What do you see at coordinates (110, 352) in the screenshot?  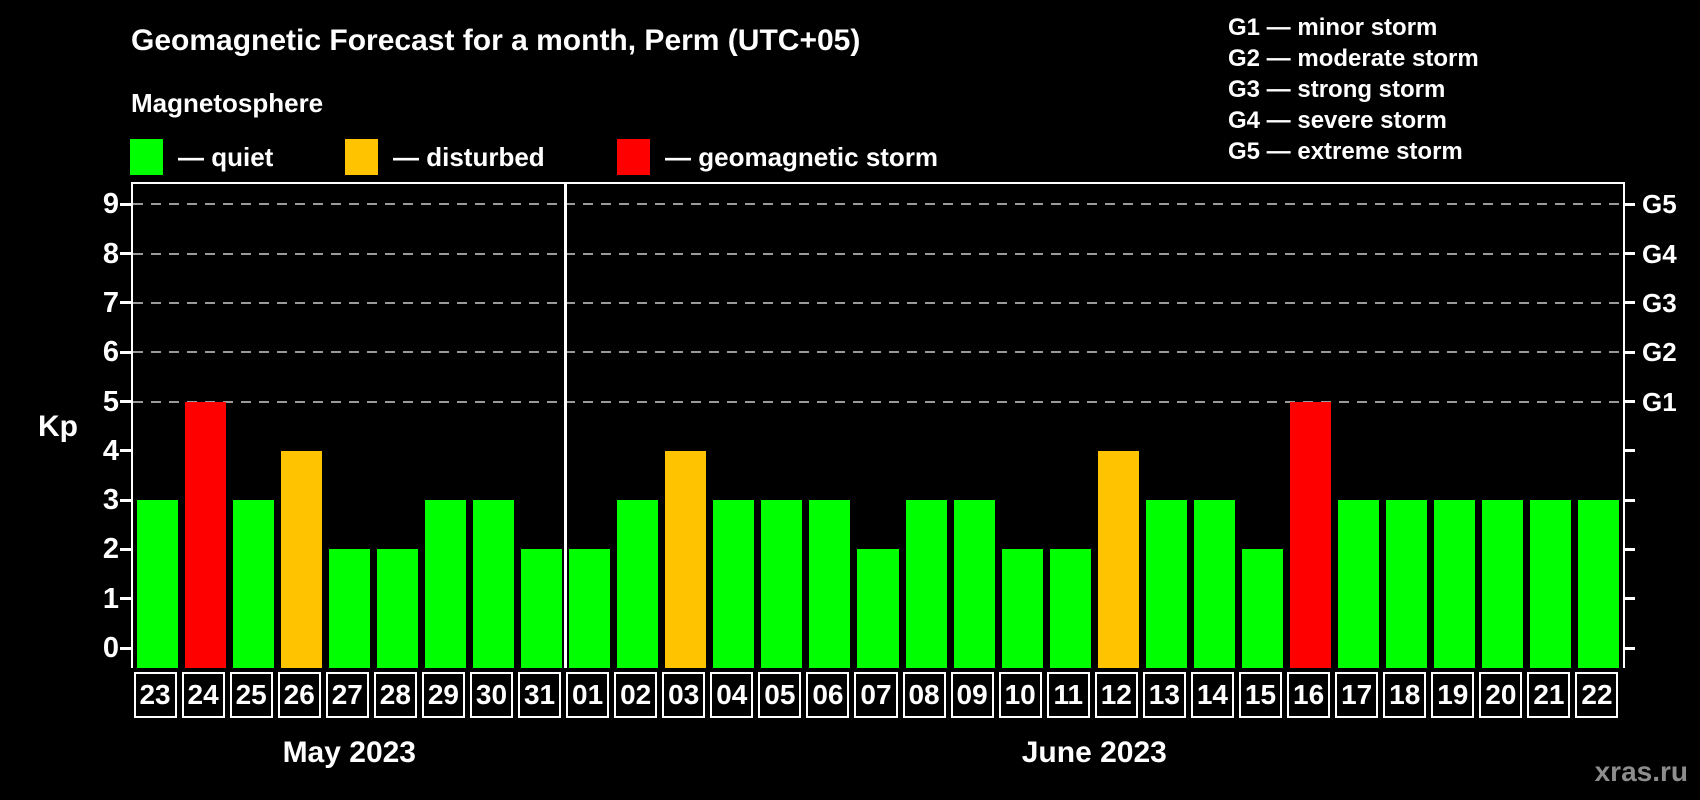 I see `y-tick-label: 6` at bounding box center [110, 352].